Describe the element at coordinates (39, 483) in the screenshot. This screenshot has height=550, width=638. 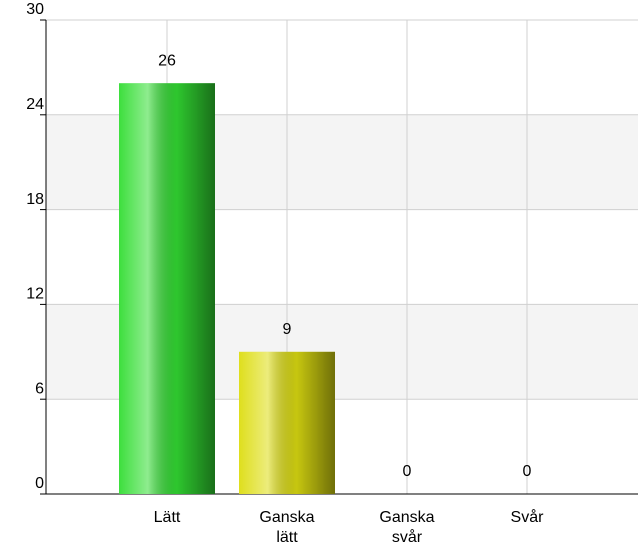
I see `y-tick-label: 0` at that location.